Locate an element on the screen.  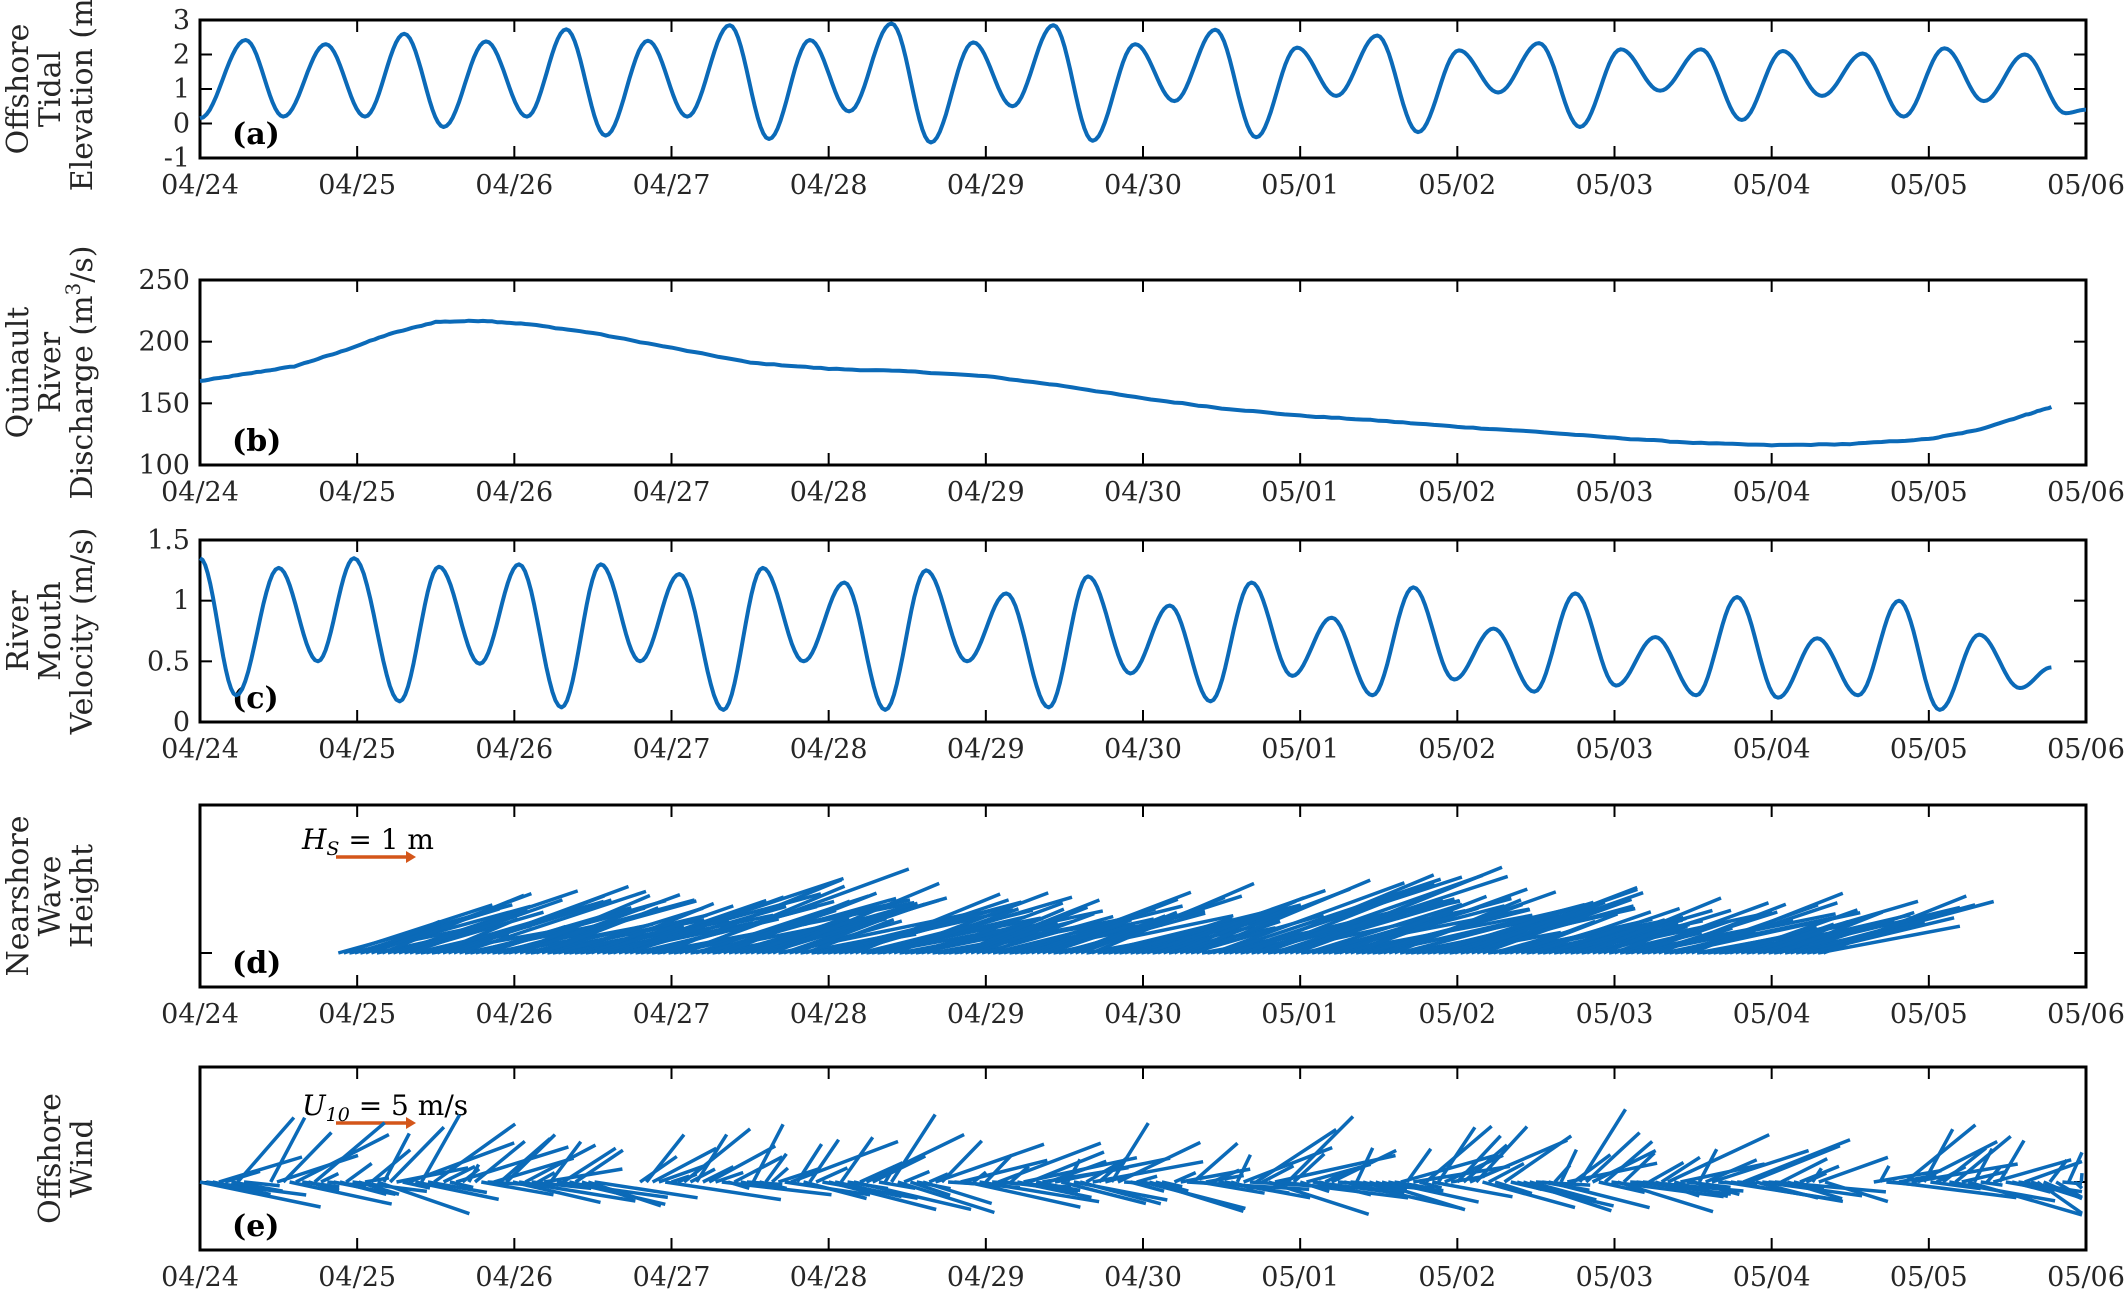
panel-c-ylabel-line: Mouth is located at coordinates (50, 630).